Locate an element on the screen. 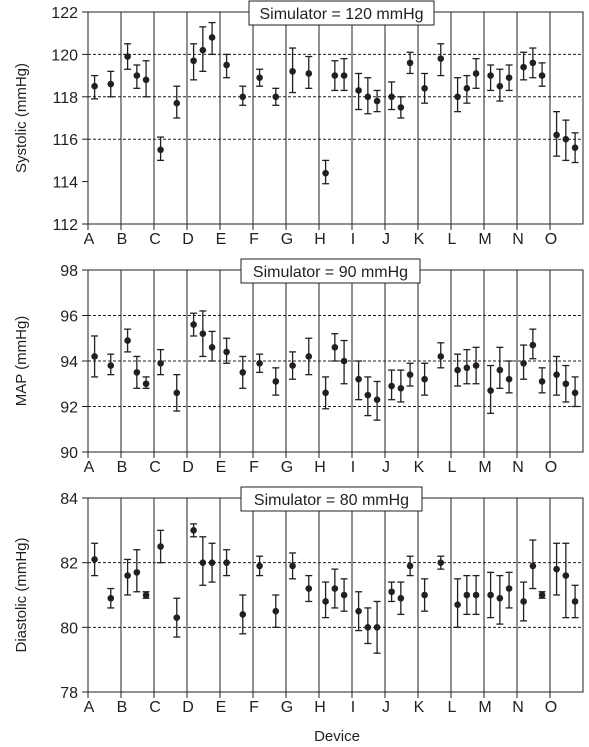 The image size is (589, 747). y-tick-label: 94 is located at coordinates (69, 362).